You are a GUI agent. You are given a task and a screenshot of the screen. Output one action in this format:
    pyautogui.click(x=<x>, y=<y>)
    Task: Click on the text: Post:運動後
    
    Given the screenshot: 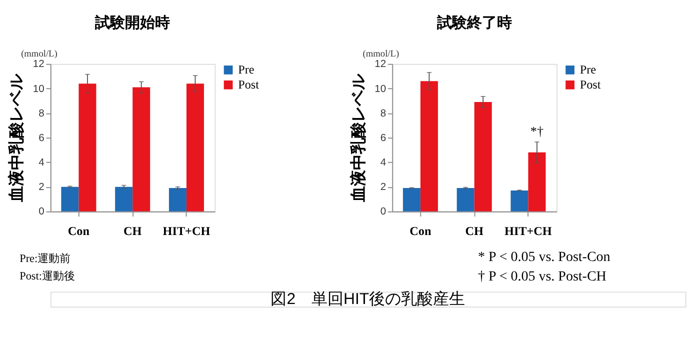 What is the action you would take?
    pyautogui.click(x=47, y=276)
    